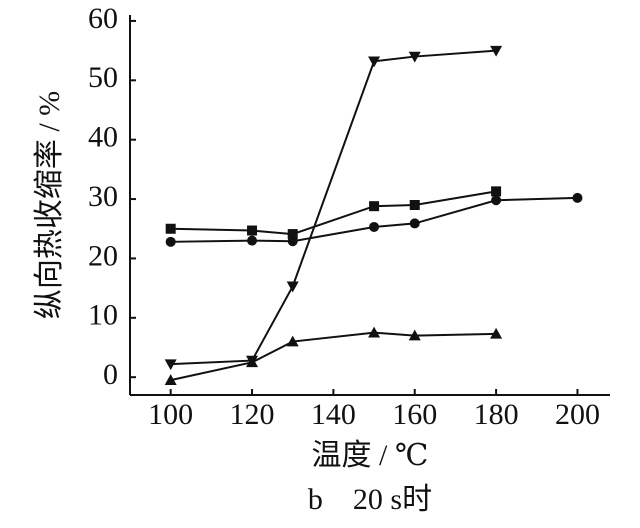  I want to click on x-tick-label: 100, so click(170, 414).